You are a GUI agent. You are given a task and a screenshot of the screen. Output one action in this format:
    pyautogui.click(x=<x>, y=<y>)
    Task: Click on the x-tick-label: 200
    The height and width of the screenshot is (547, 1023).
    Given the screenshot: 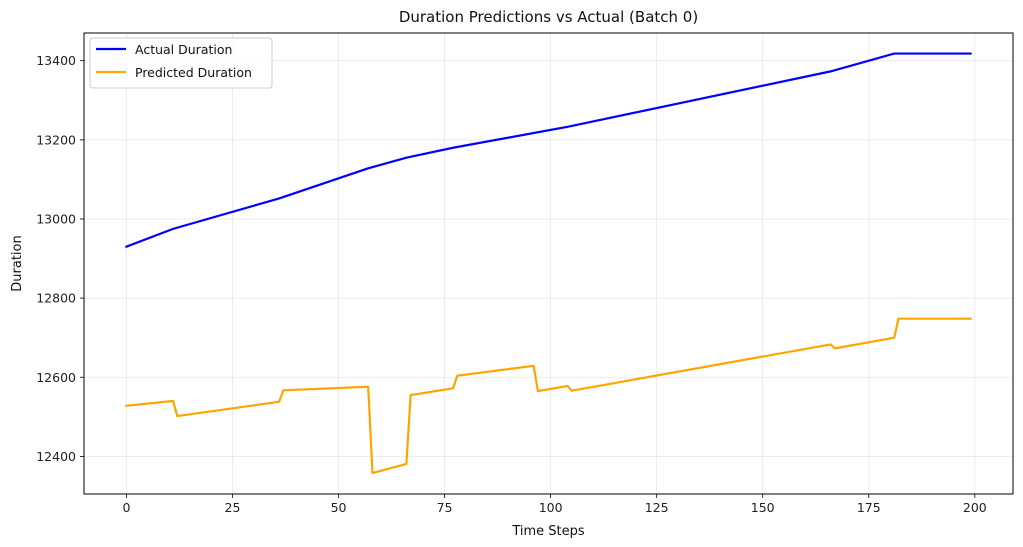 What is the action you would take?
    pyautogui.click(x=975, y=507)
    